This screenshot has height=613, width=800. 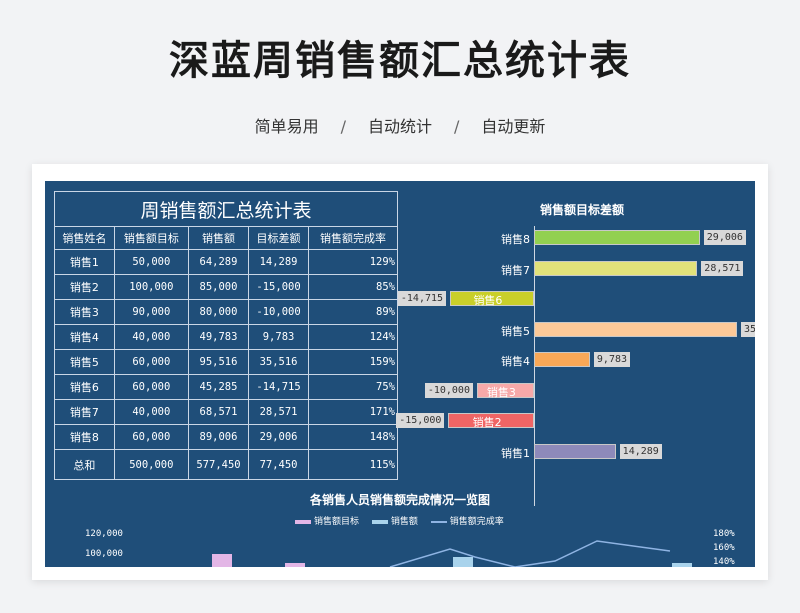 What do you see at coordinates (515, 270) in the screenshot?
I see `bar-category-label: 销售7` at bounding box center [515, 270].